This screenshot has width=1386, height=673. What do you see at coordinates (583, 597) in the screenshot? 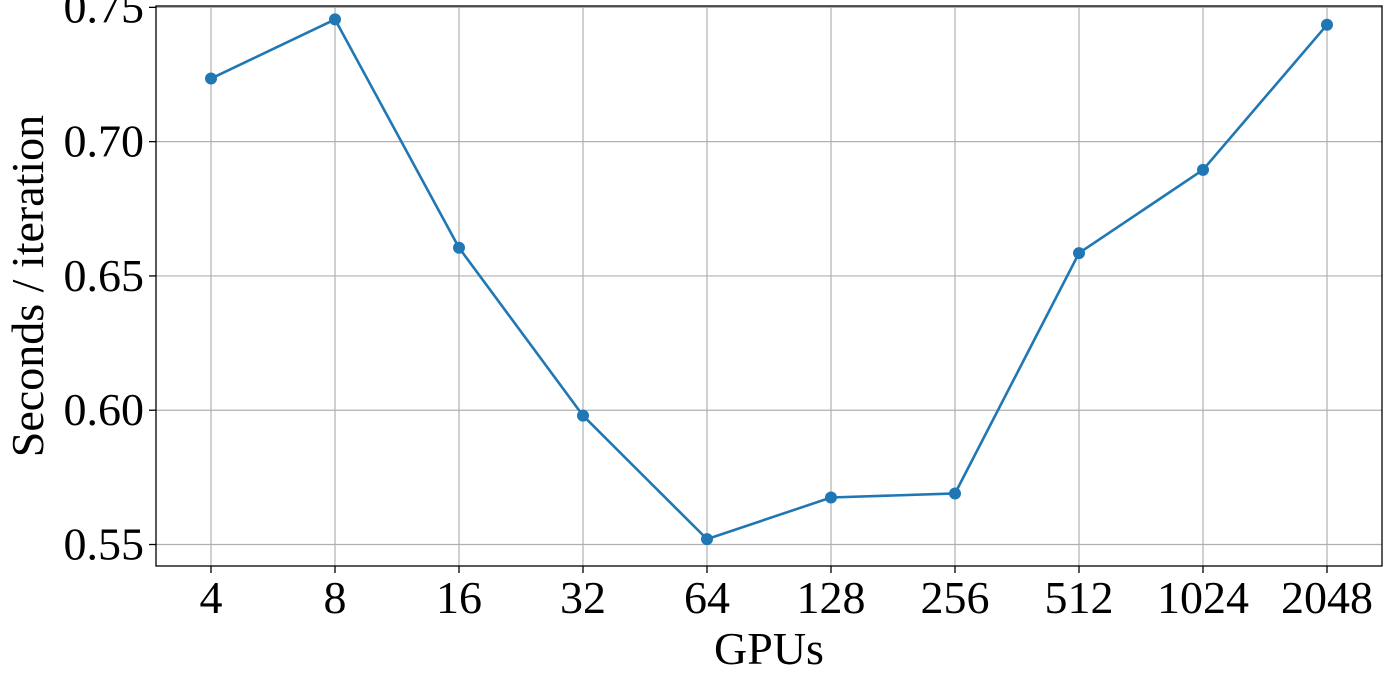
I see `x-tick-label: 32` at bounding box center [583, 597].